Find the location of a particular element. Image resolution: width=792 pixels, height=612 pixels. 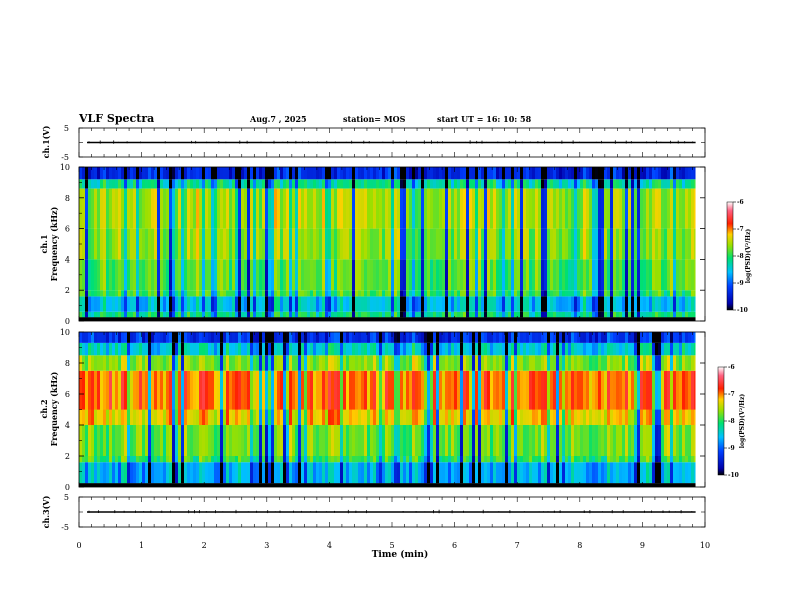

ch2-colorbar-scale is located at coordinates (721, 421).